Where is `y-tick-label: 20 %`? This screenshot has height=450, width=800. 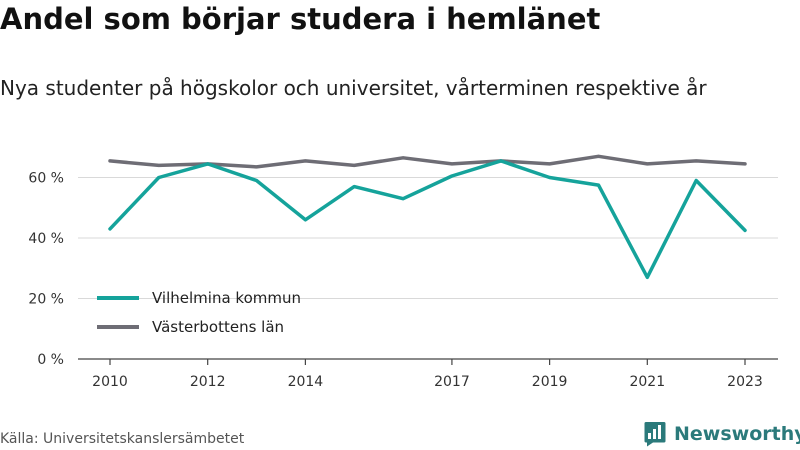 y-tick-label: 20 % is located at coordinates (46, 300).